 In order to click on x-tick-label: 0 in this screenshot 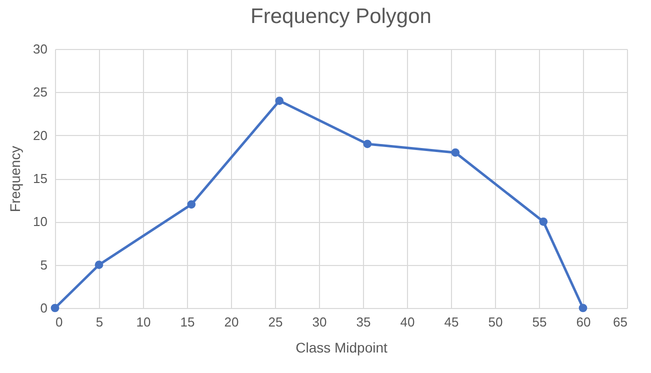, I will do `click(59, 322)`.